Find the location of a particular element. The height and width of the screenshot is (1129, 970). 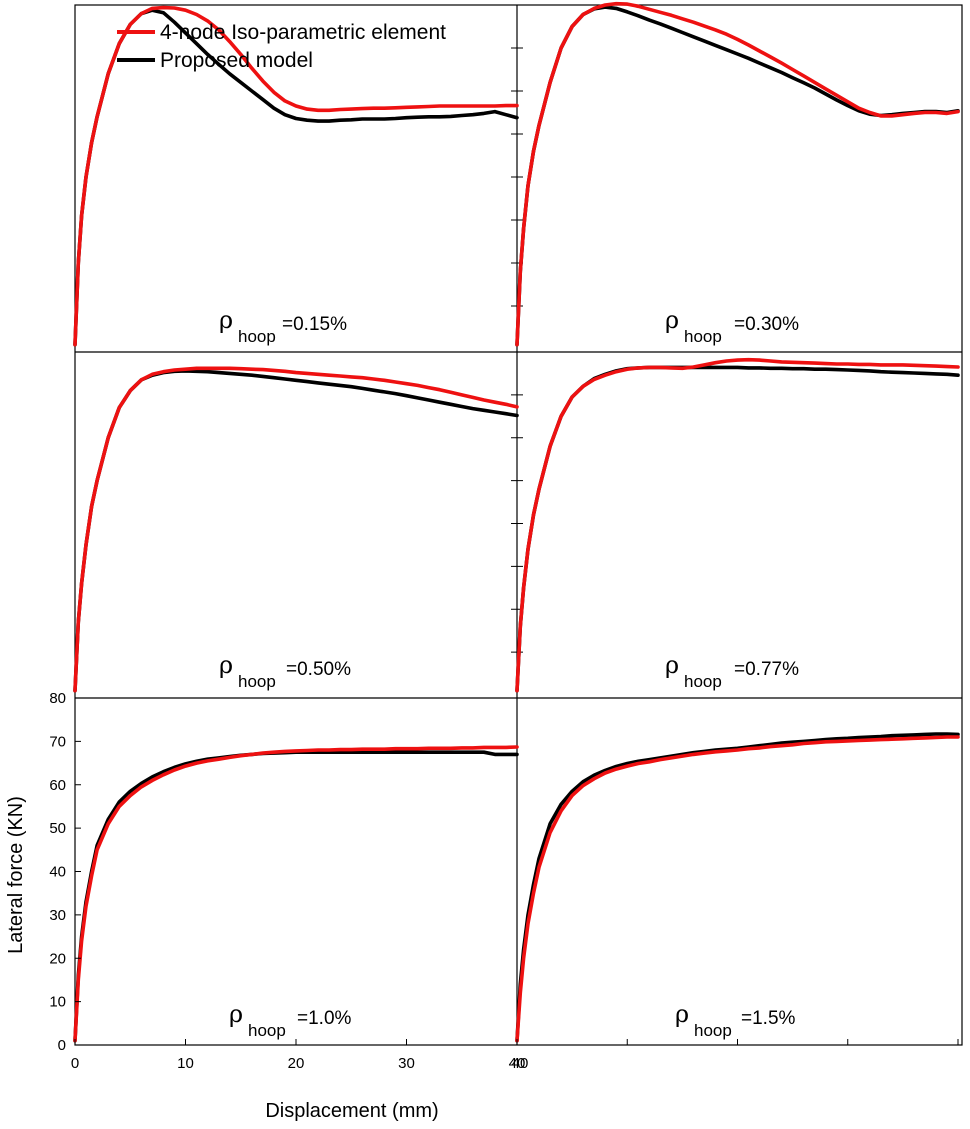

panel-p077 is located at coordinates (737, 525).